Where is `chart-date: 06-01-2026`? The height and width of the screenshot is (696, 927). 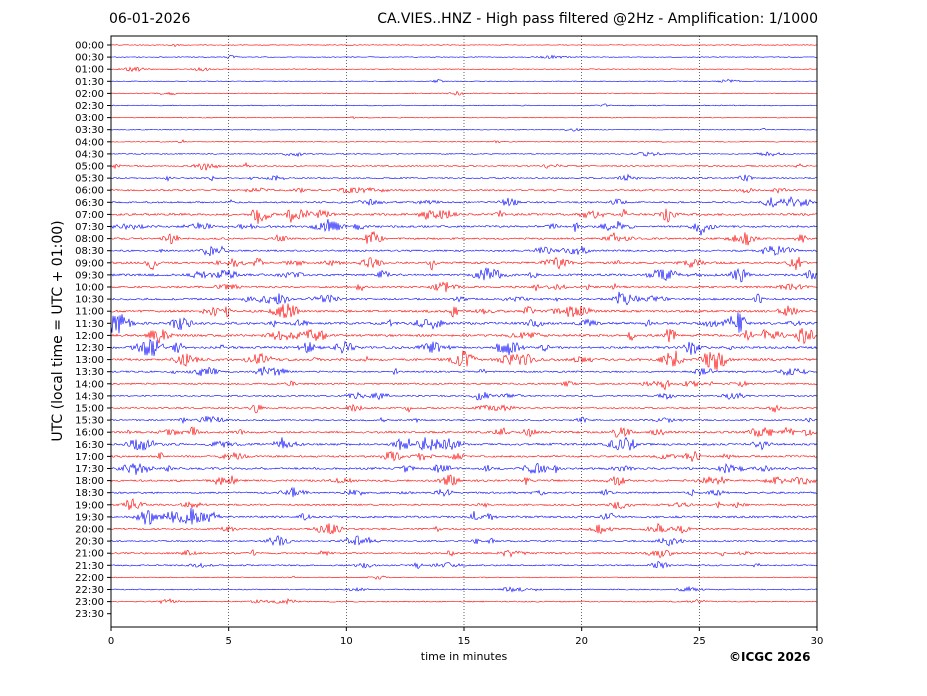 chart-date: 06-01-2026 is located at coordinates (150, 19).